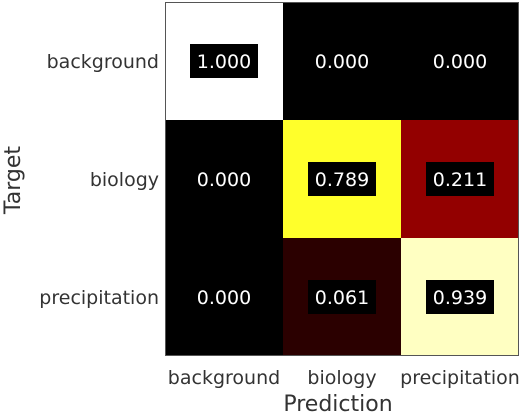 This screenshot has width=520, height=412. I want to click on x-axis-label: Prediction, so click(337, 402).